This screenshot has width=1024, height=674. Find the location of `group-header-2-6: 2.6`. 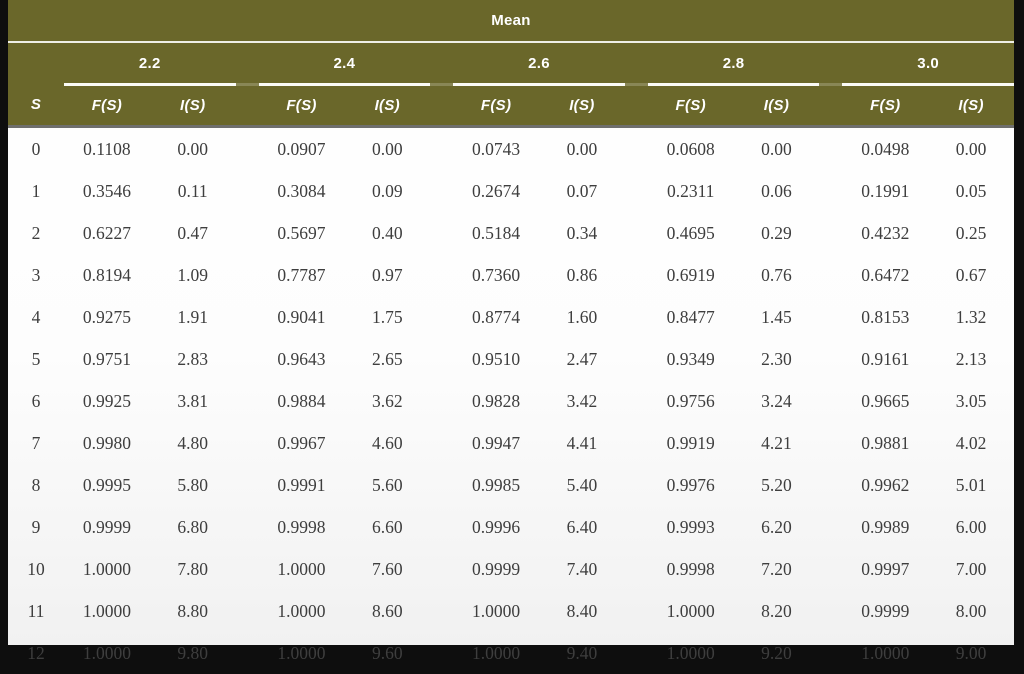

group-header-2-6: 2.6 is located at coordinates (539, 63).